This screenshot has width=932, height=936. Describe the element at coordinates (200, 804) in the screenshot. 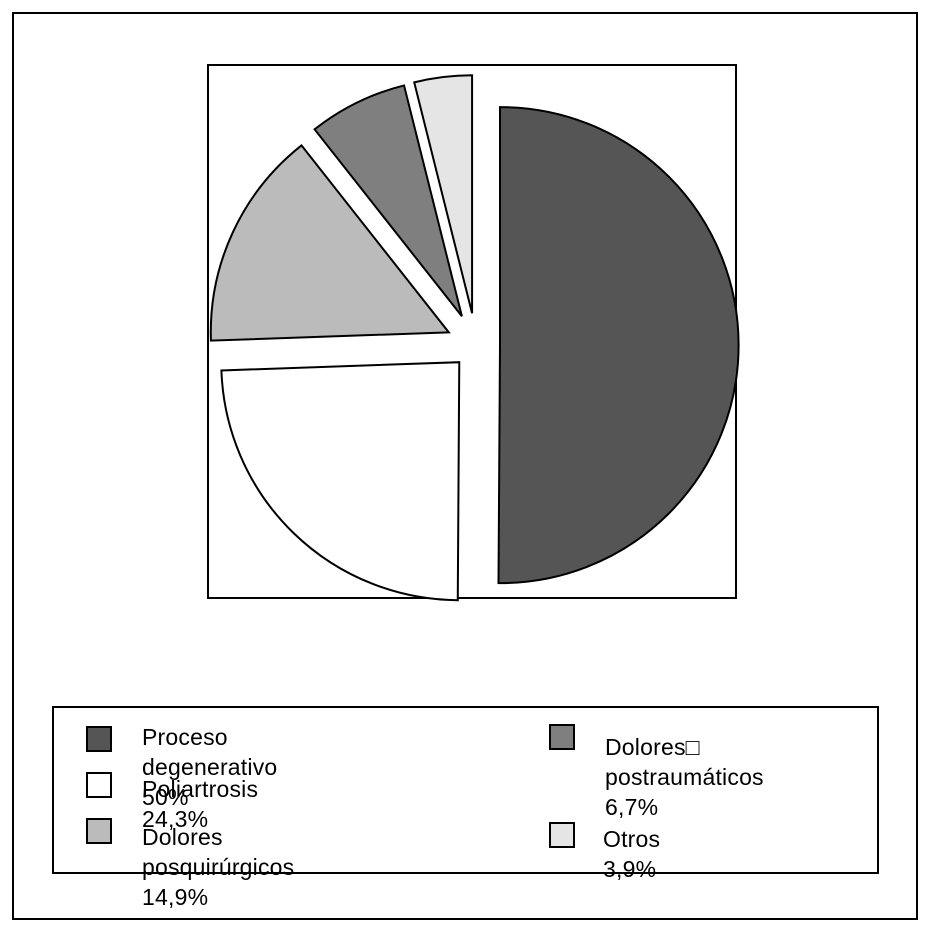

I see `legend-label-1: Poliartrosis 24,3%` at that location.